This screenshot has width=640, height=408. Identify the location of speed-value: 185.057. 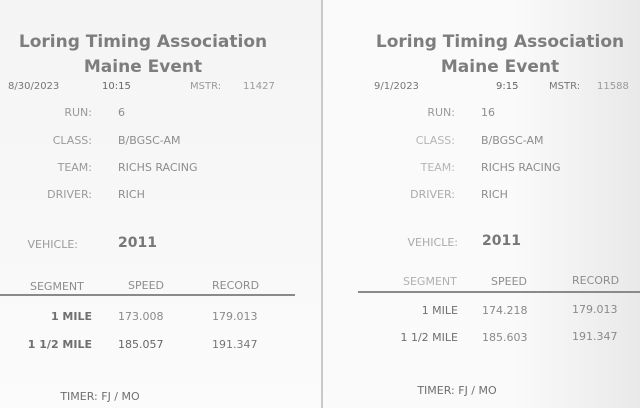
(141, 344).